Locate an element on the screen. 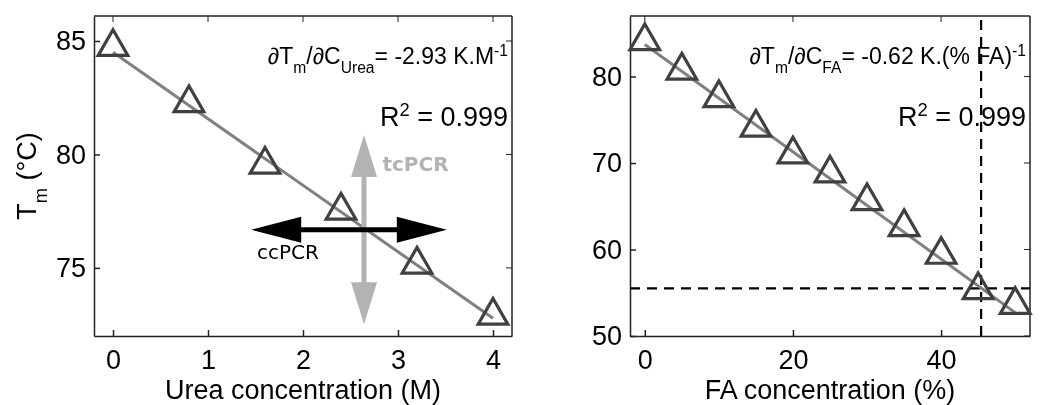 The width and height of the screenshot is (1044, 405). x-tick-label: 4 is located at coordinates (493, 360).